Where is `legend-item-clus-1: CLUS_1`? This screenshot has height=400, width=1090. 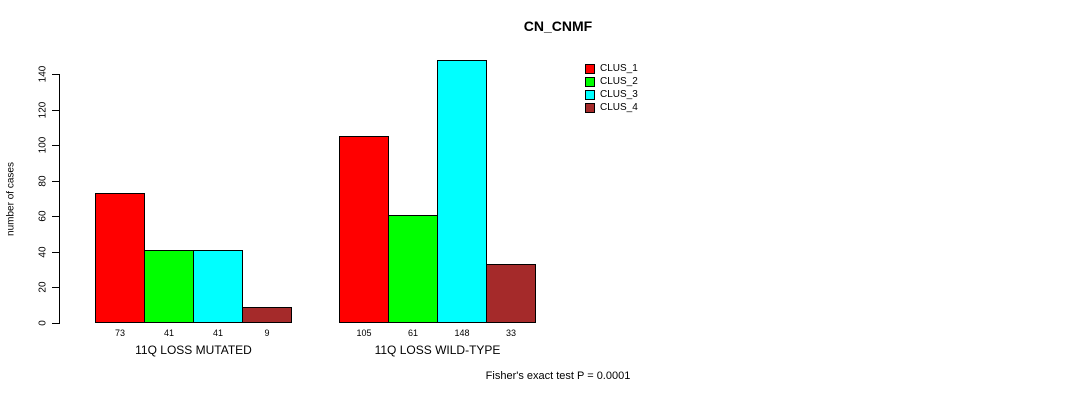 legend-item-clus-1: CLUS_1 is located at coordinates (611, 68).